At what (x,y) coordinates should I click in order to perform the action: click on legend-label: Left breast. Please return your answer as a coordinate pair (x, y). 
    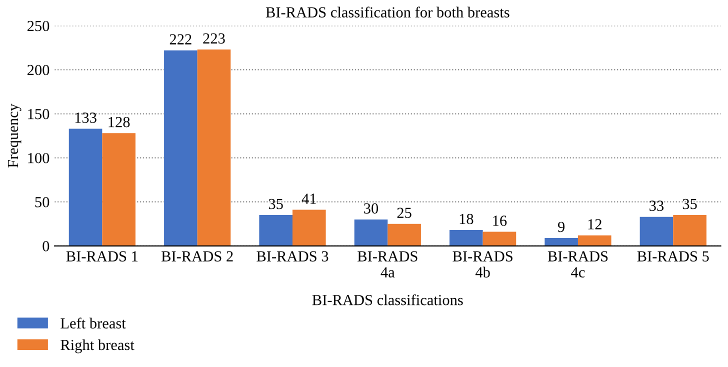
    Looking at the image, I should click on (93, 323).